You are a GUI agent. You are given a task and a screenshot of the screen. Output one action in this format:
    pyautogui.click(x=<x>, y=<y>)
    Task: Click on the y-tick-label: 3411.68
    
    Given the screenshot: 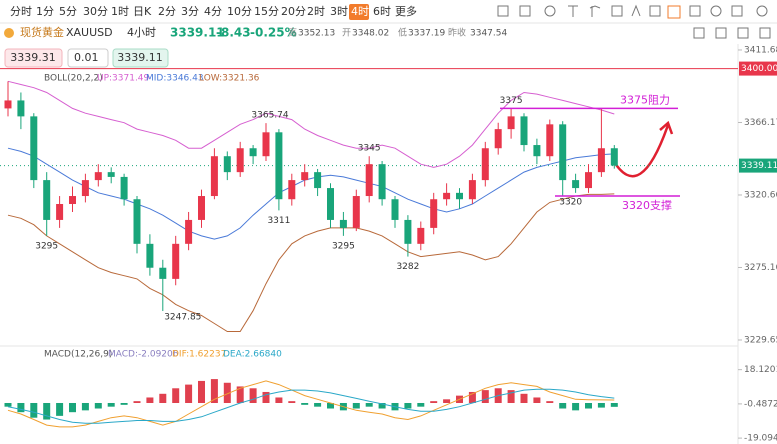 What is the action you would take?
    pyautogui.click(x=760, y=50)
    